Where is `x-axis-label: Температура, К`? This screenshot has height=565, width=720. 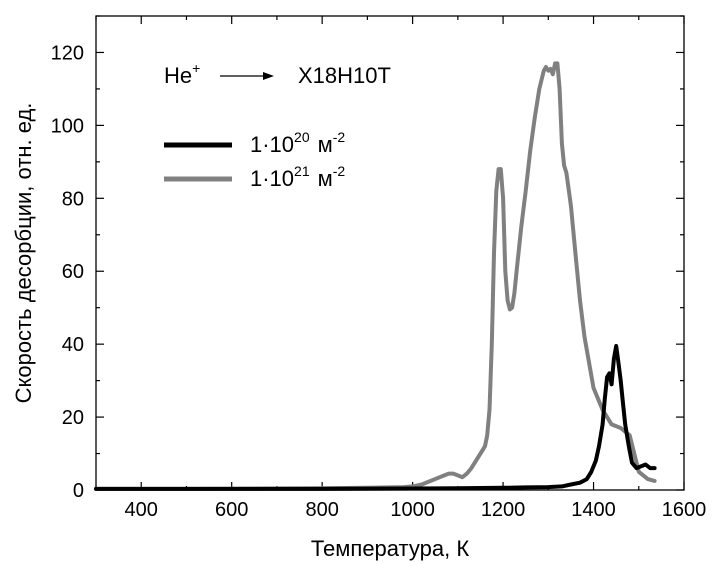
x-axis-label: Температура, К is located at coordinates (390, 548).